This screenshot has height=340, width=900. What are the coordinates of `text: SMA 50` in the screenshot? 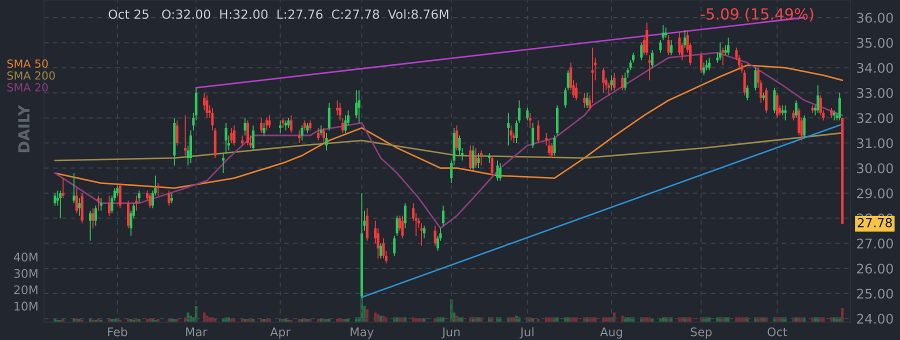 It's located at (27, 63).